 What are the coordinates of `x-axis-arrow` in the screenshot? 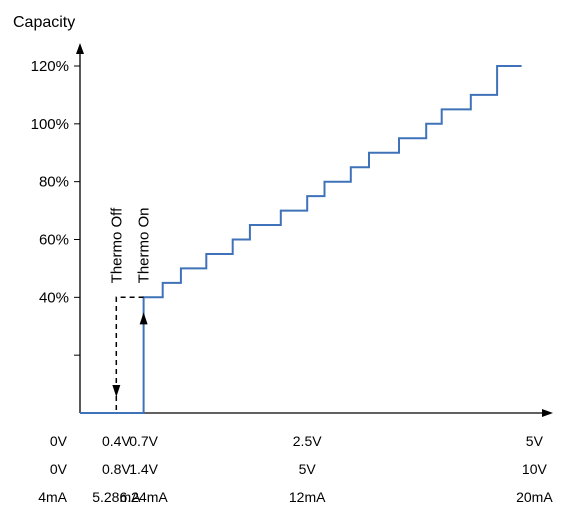 It's located at (547, 413).